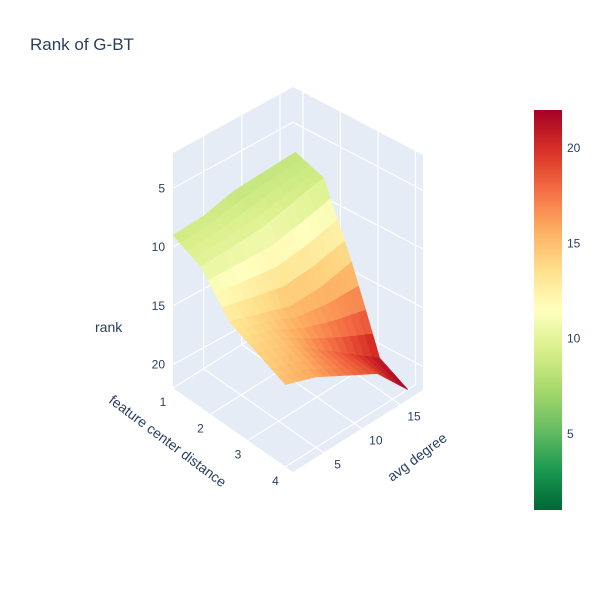 This screenshot has width=600, height=600. What do you see at coordinates (414, 416) in the screenshot?
I see `y-tick-label: 15` at bounding box center [414, 416].